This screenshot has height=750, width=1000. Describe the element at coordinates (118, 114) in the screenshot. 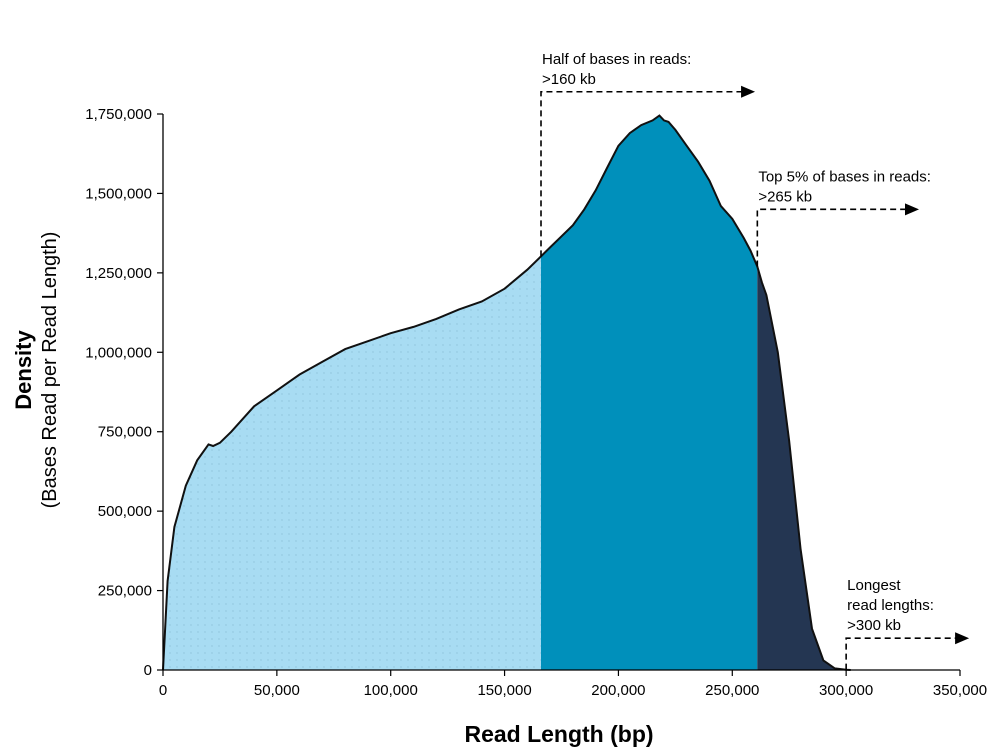

I see `y-tick-label: 1,750,000` at that location.